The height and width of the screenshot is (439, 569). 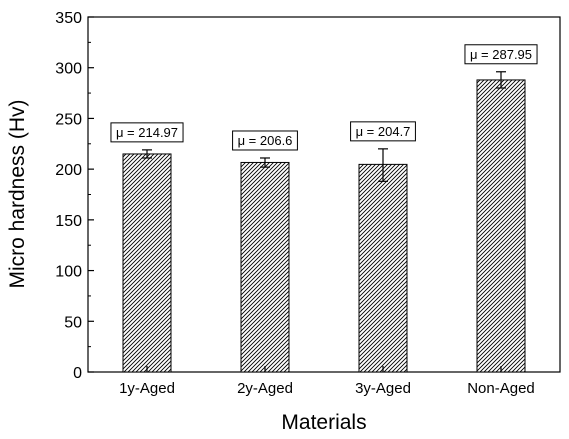 I want to click on x-axis: 1y-Aged 2y-Aged 3y-Aged Non-Aged, so click(x=327, y=381).